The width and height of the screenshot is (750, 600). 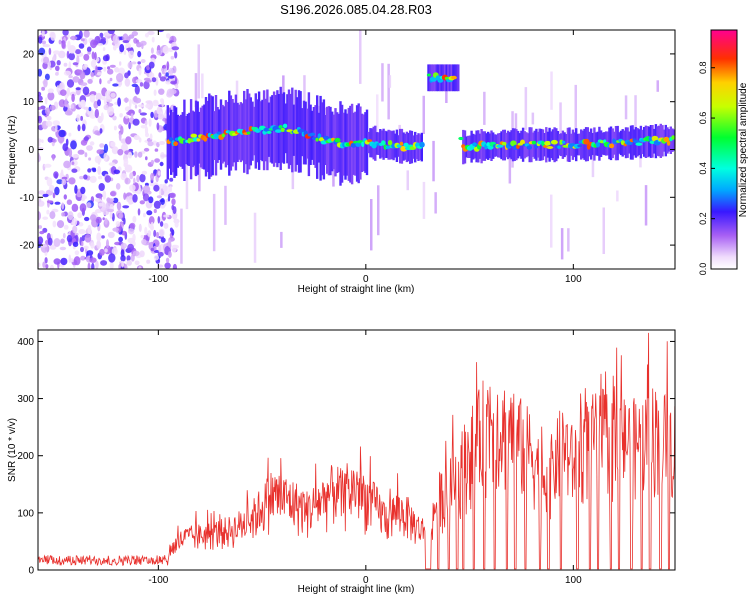 What do you see at coordinates (356, 589) in the screenshot?
I see `snr-x-axis-label: Height of straight line (km)` at bounding box center [356, 589].